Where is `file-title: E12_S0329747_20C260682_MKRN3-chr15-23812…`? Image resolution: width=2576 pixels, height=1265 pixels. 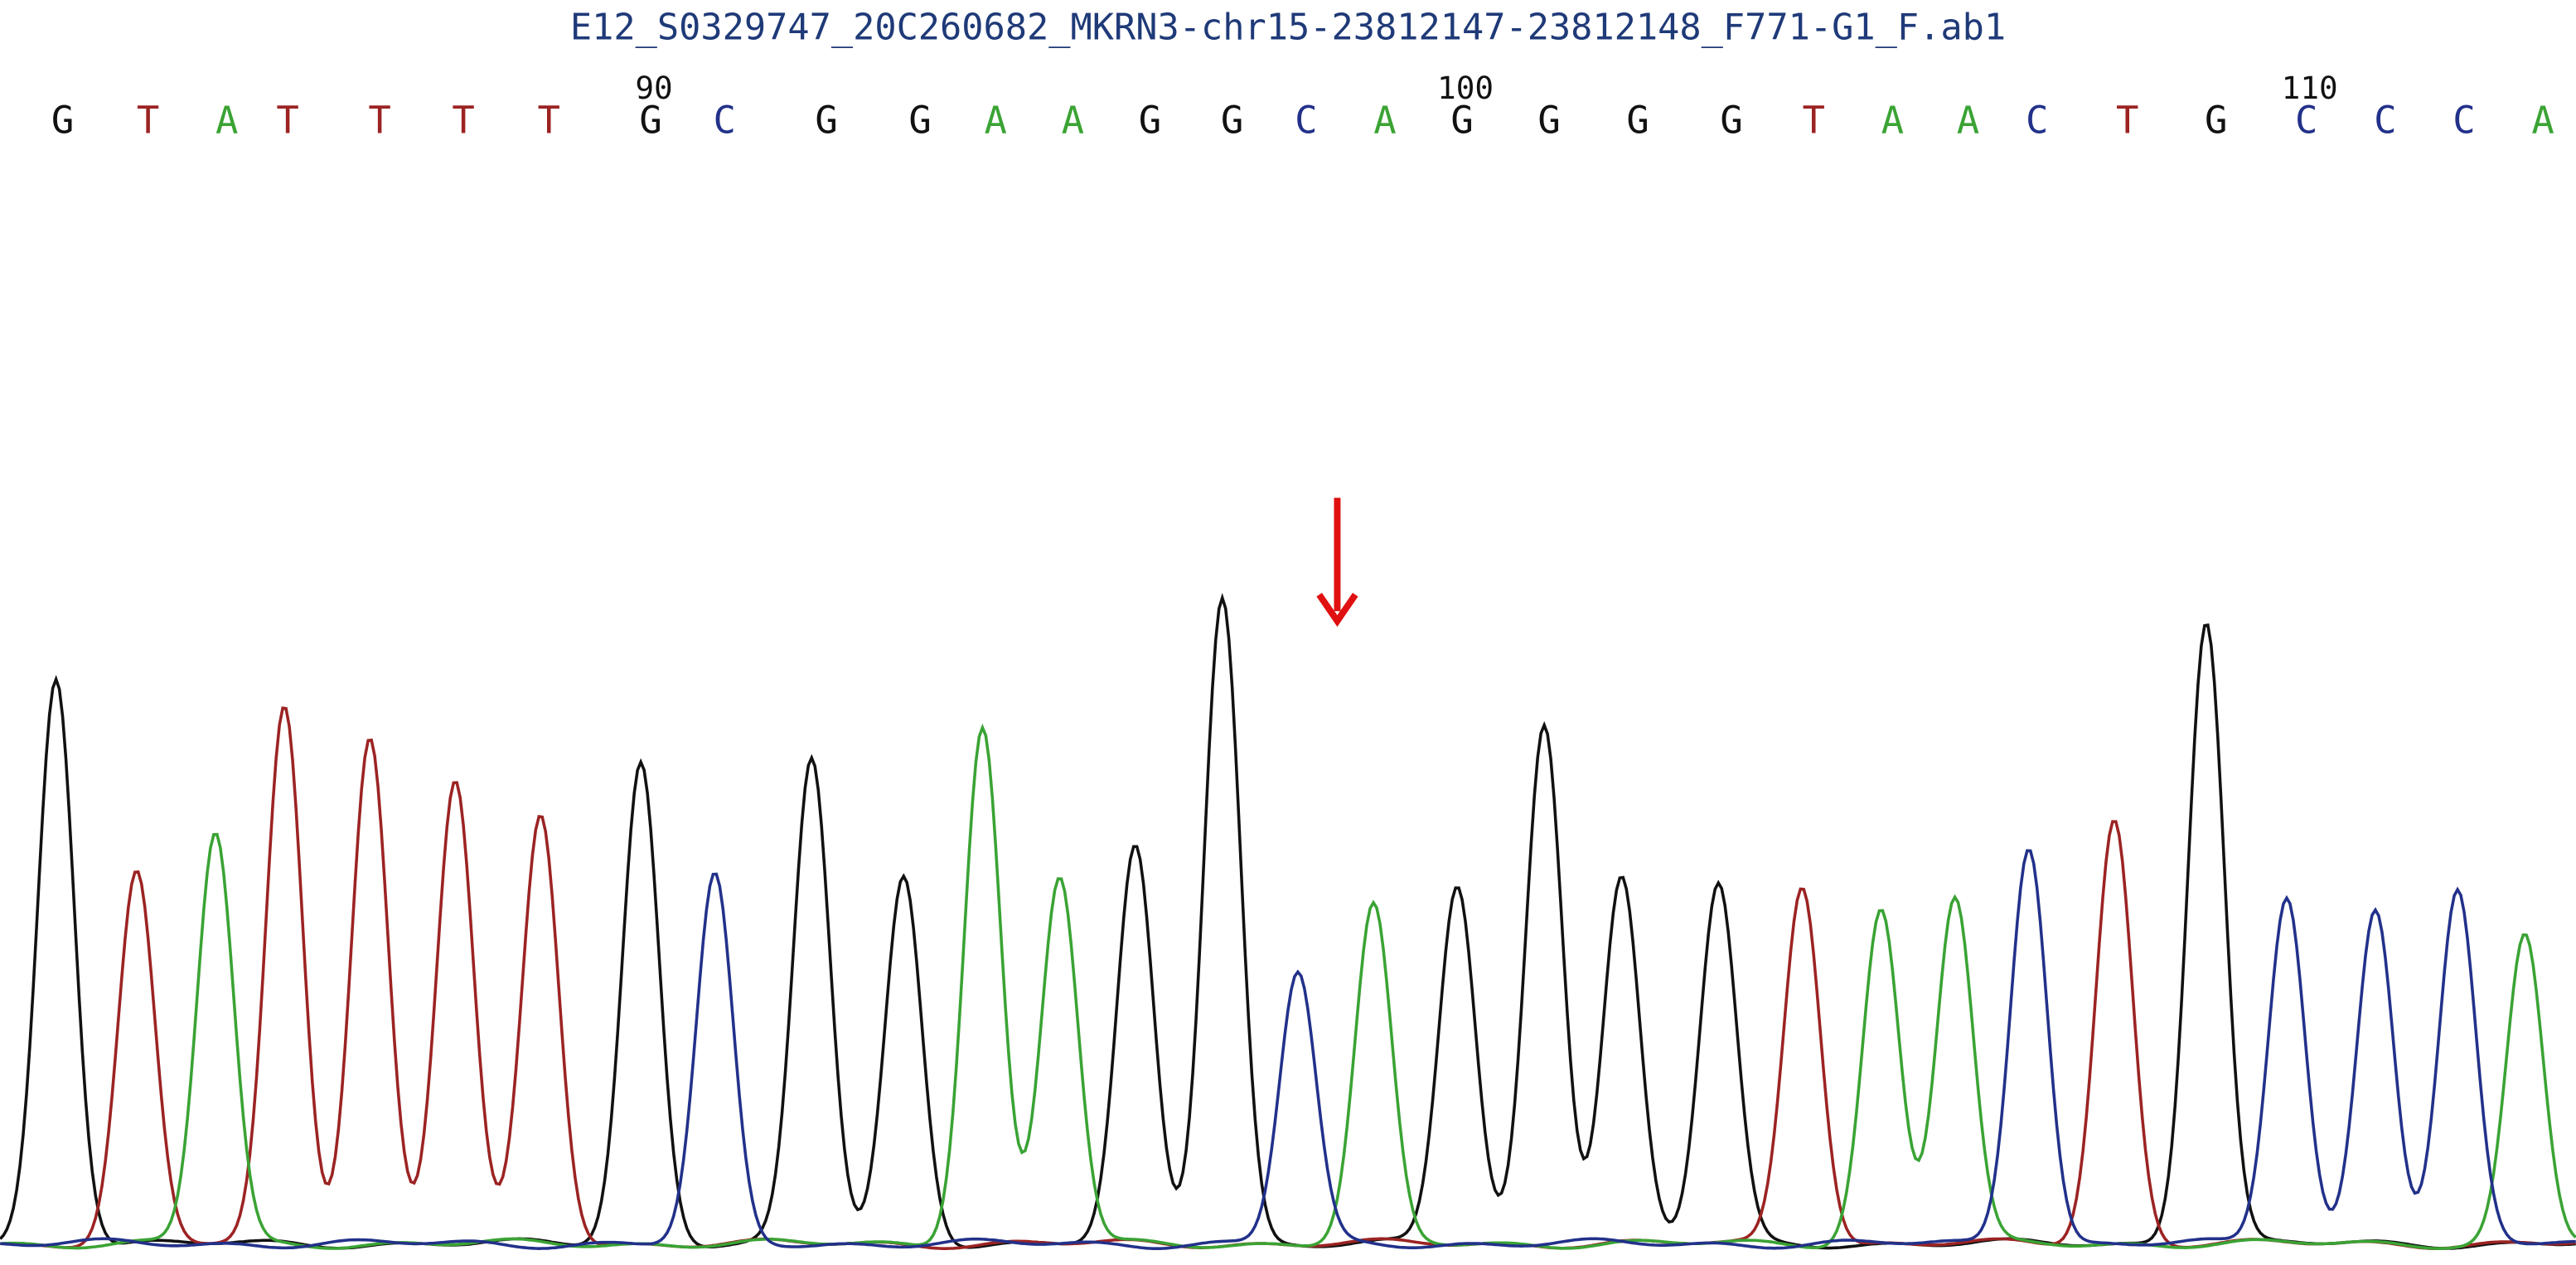
file-title: E12_S0329747_20C260682_MKRN3-chr15-23812… is located at coordinates (1288, 28).